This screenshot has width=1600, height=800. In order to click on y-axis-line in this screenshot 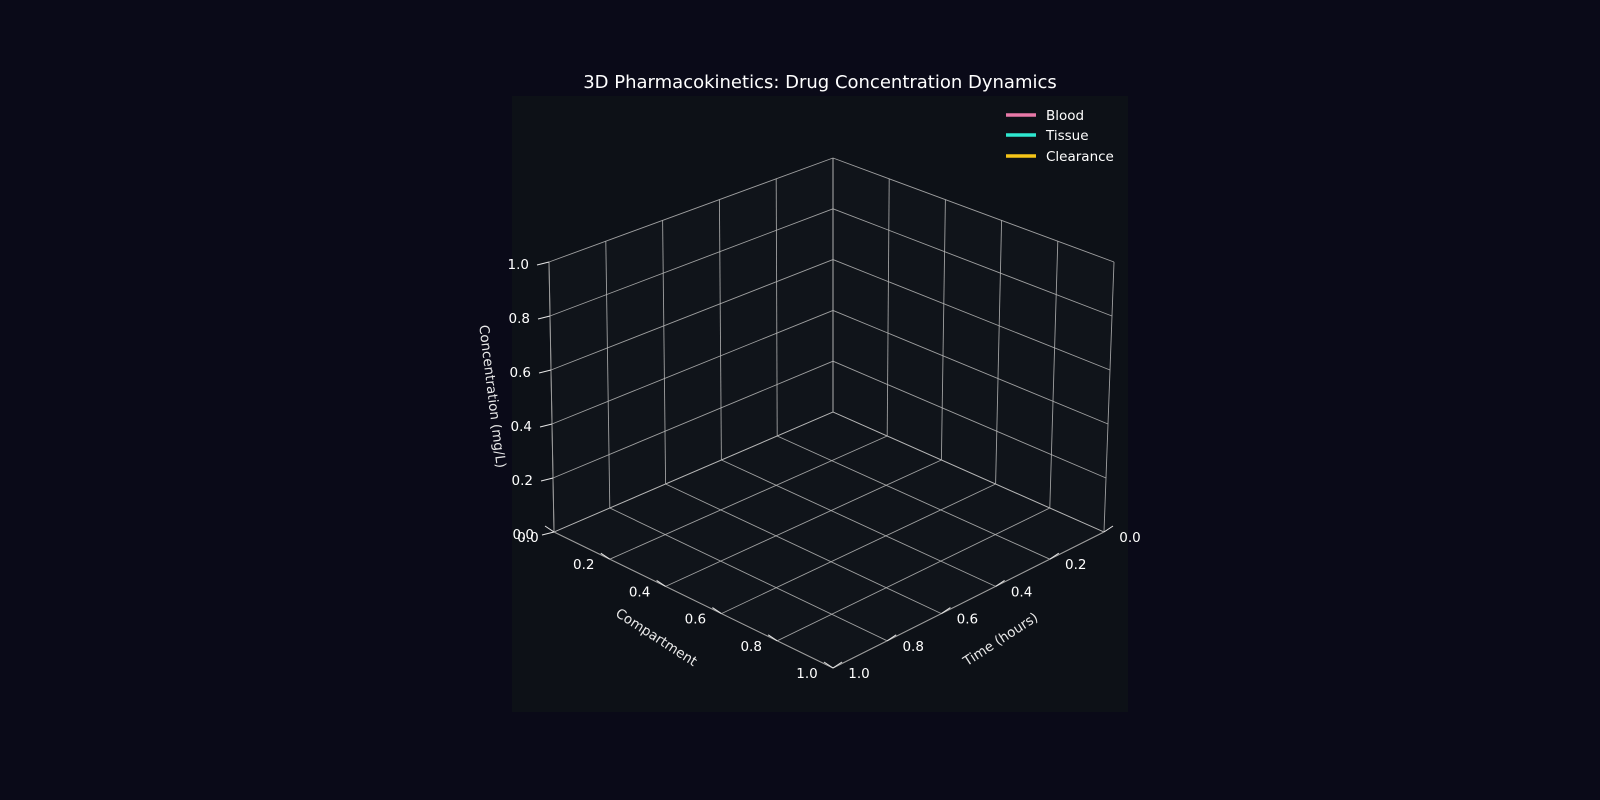, I will do `click(968, 600)`.